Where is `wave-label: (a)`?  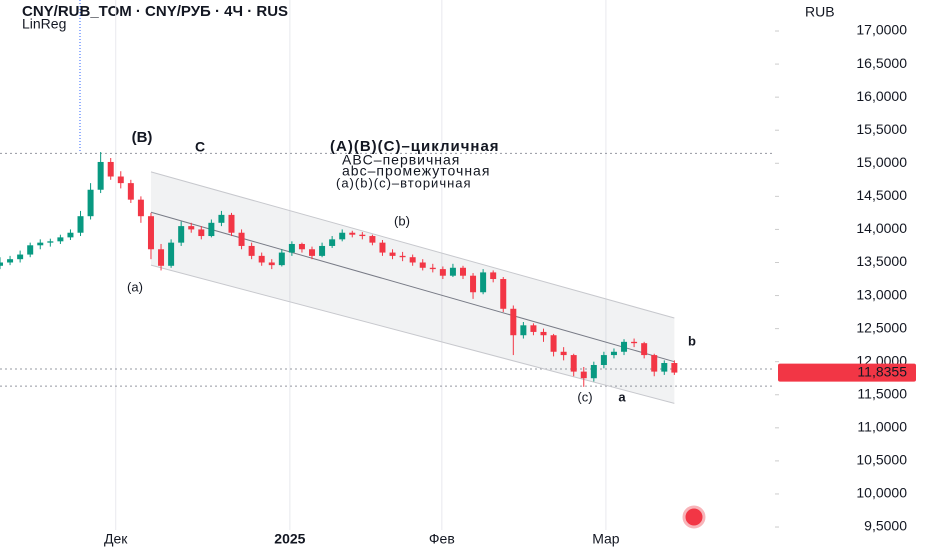
wave-label: (a) is located at coordinates (135, 286).